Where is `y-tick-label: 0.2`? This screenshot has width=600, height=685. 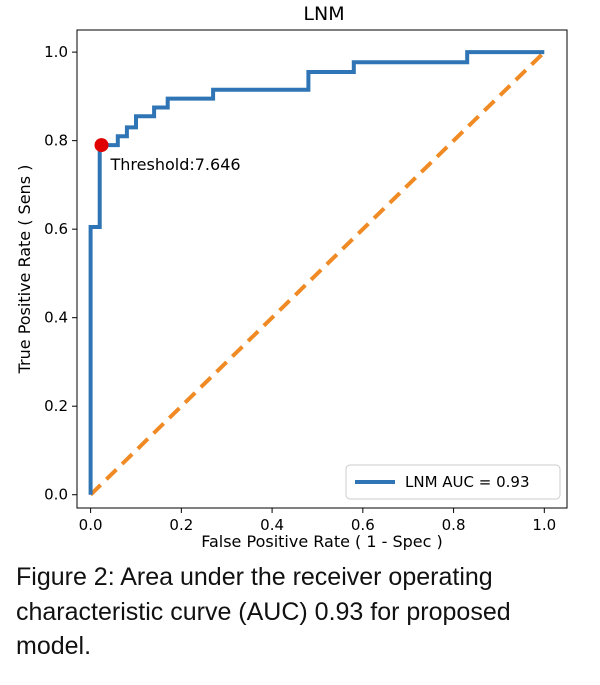 y-tick-label: 0.2 is located at coordinates (56, 406).